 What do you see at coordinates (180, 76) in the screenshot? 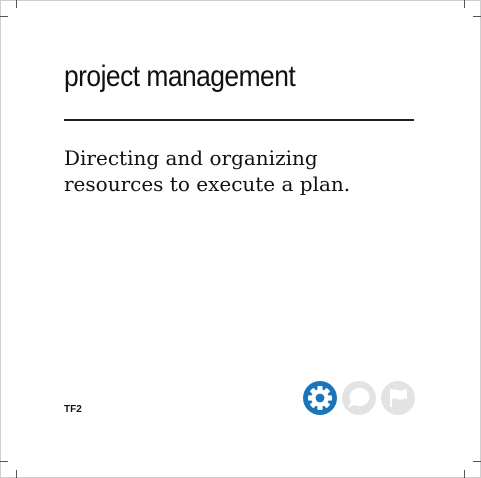
I see `term-title: project management` at bounding box center [180, 76].